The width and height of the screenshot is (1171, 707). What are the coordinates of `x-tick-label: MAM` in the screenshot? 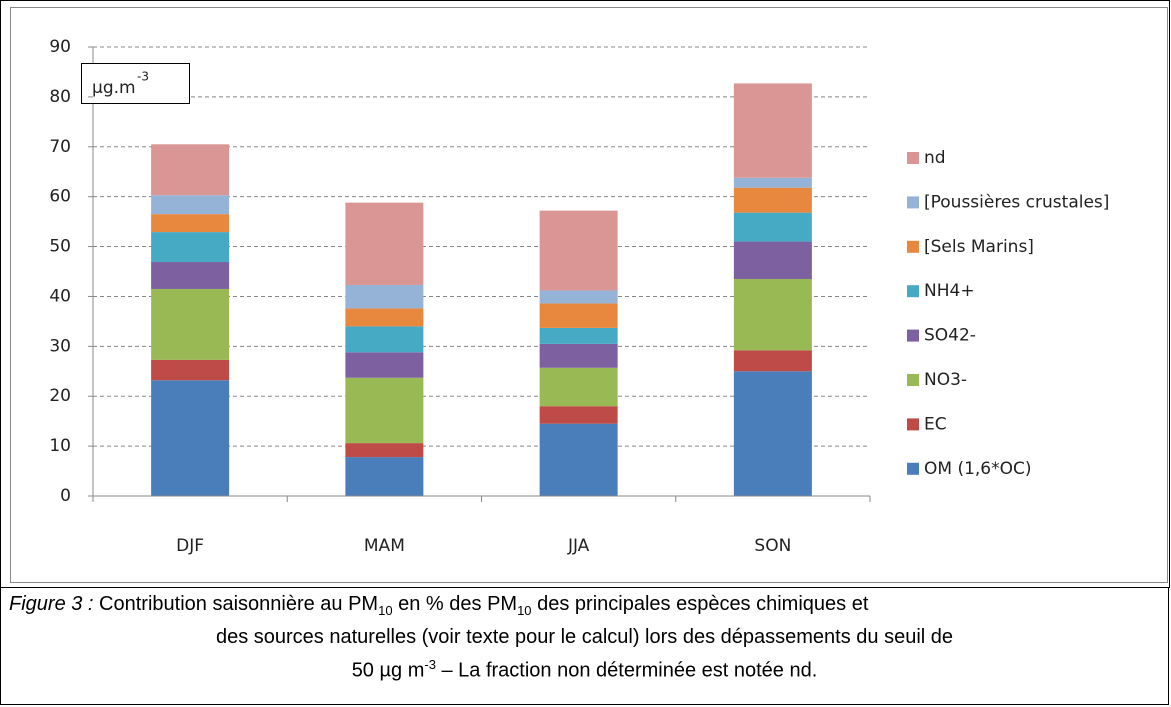 It's located at (384, 546).